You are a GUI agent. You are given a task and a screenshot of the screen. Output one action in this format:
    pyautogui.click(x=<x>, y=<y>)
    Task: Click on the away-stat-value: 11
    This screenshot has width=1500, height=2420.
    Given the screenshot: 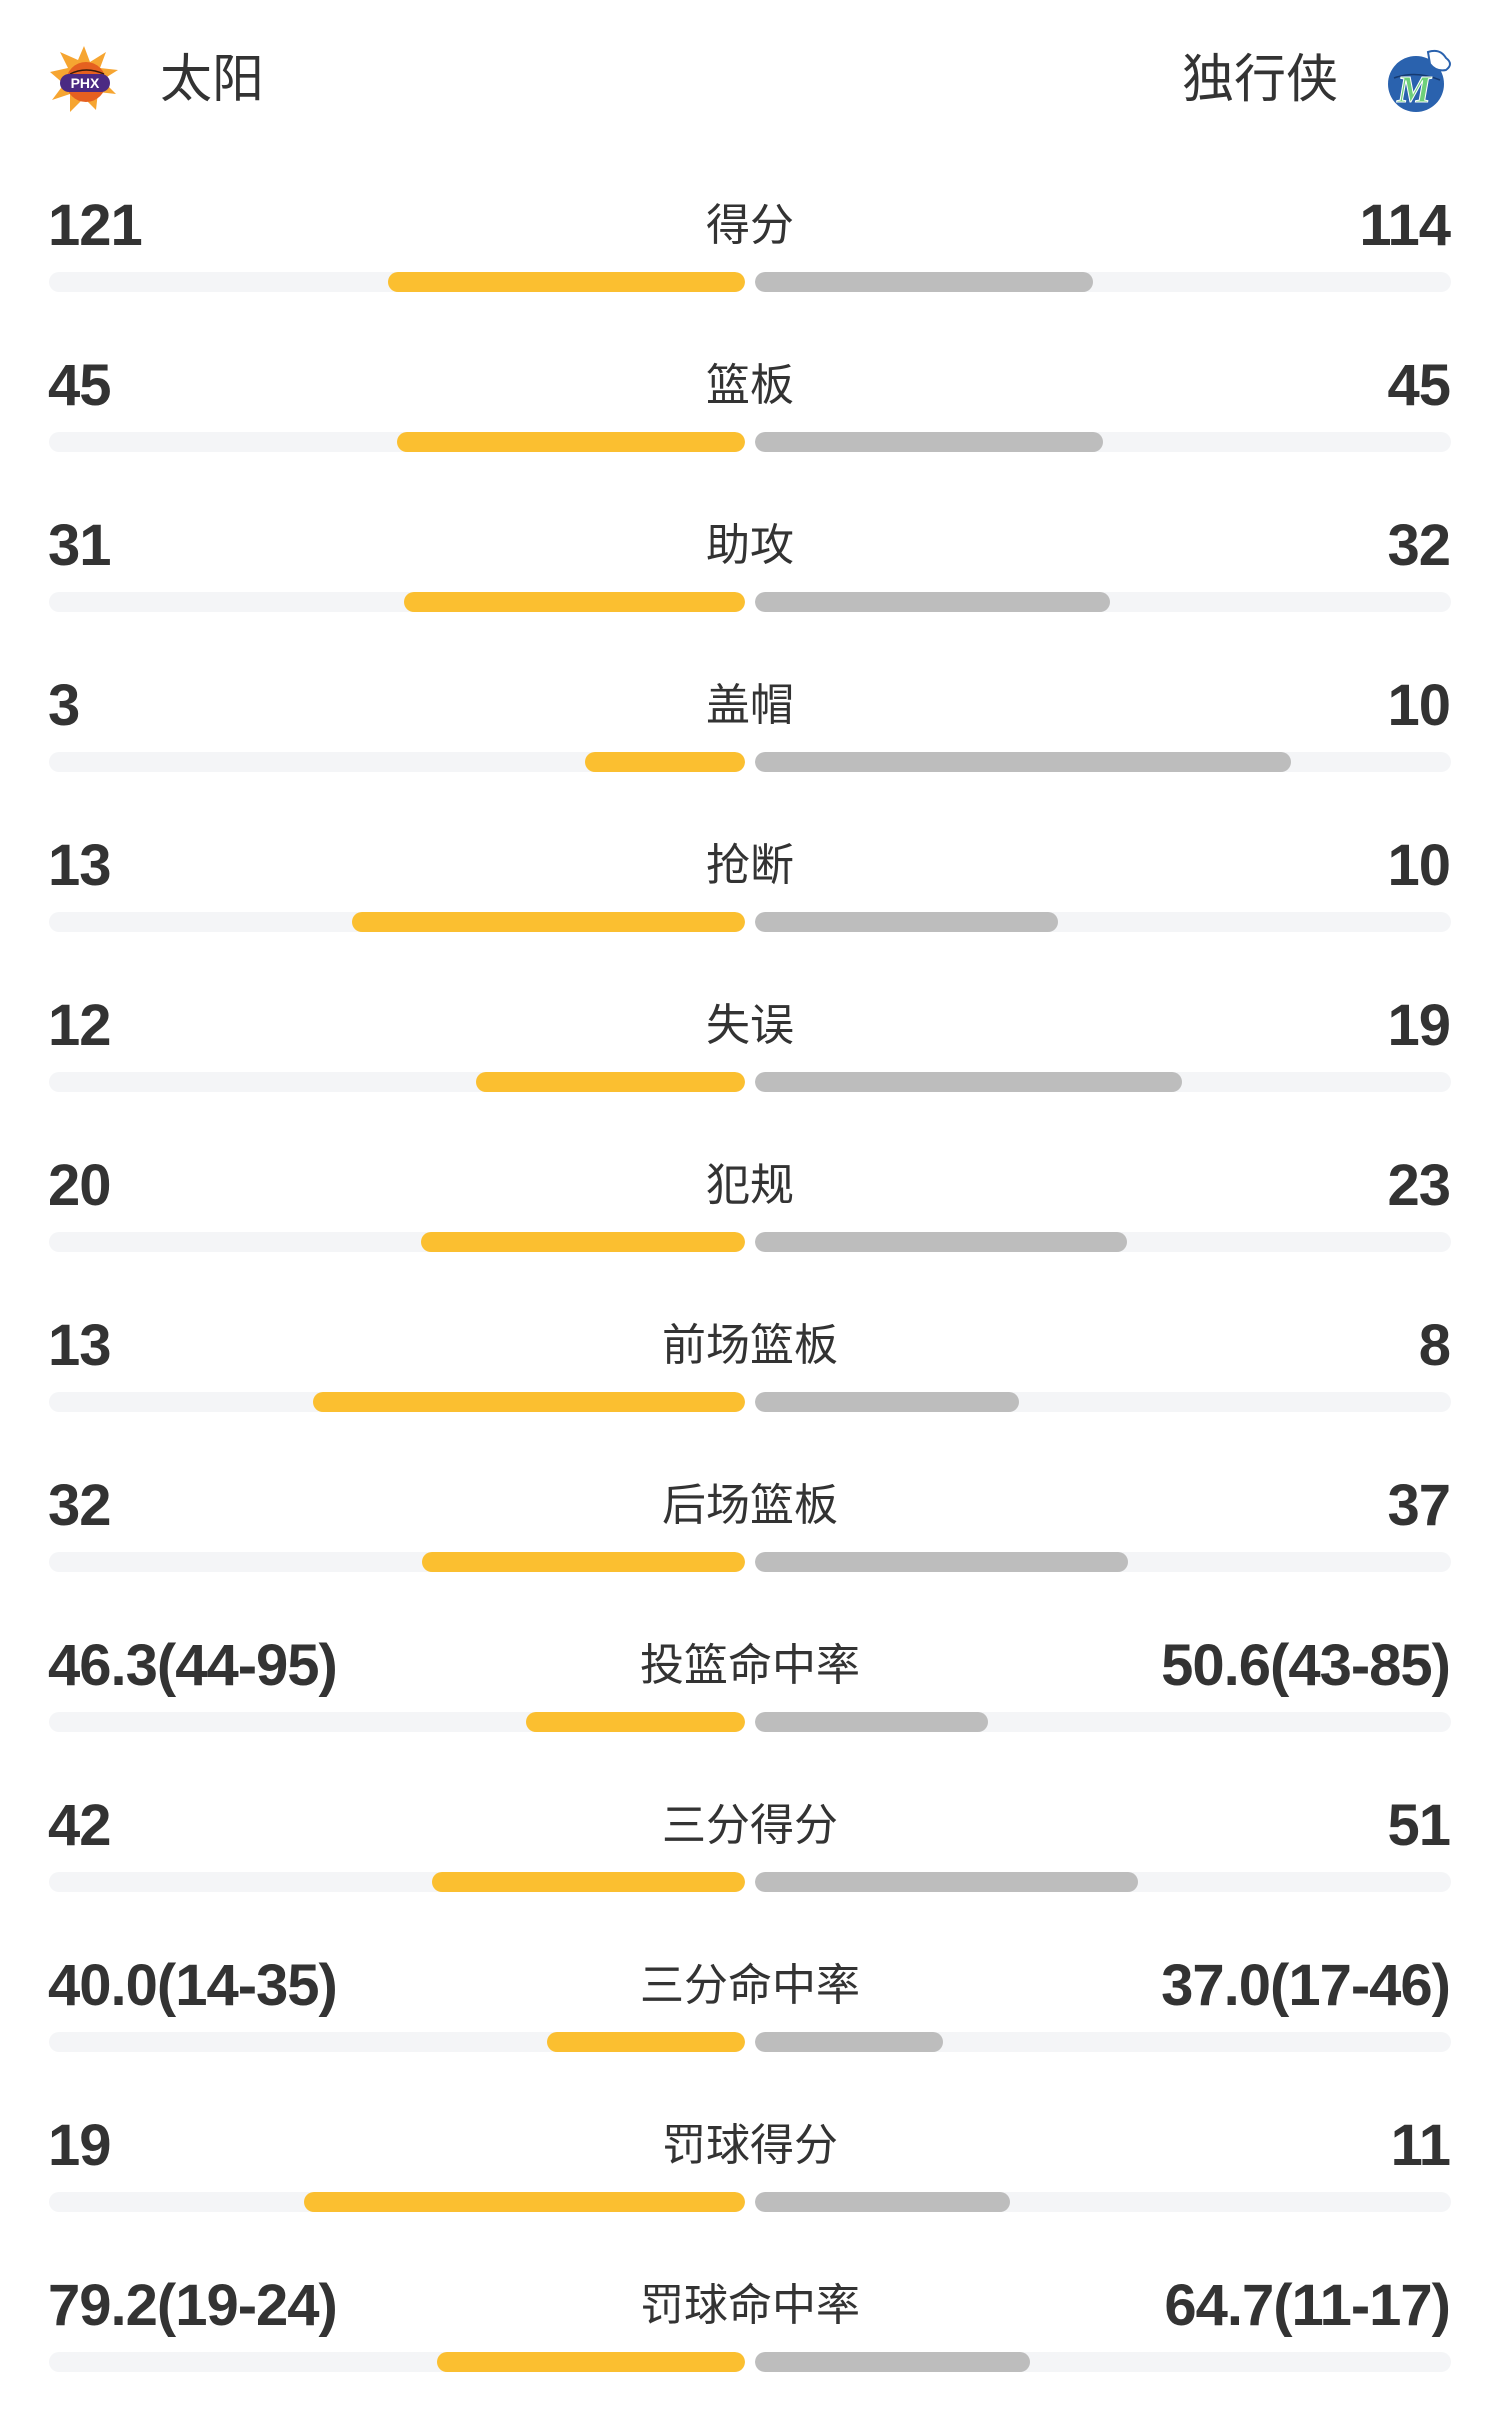 What is the action you would take?
    pyautogui.click(x=1420, y=2145)
    